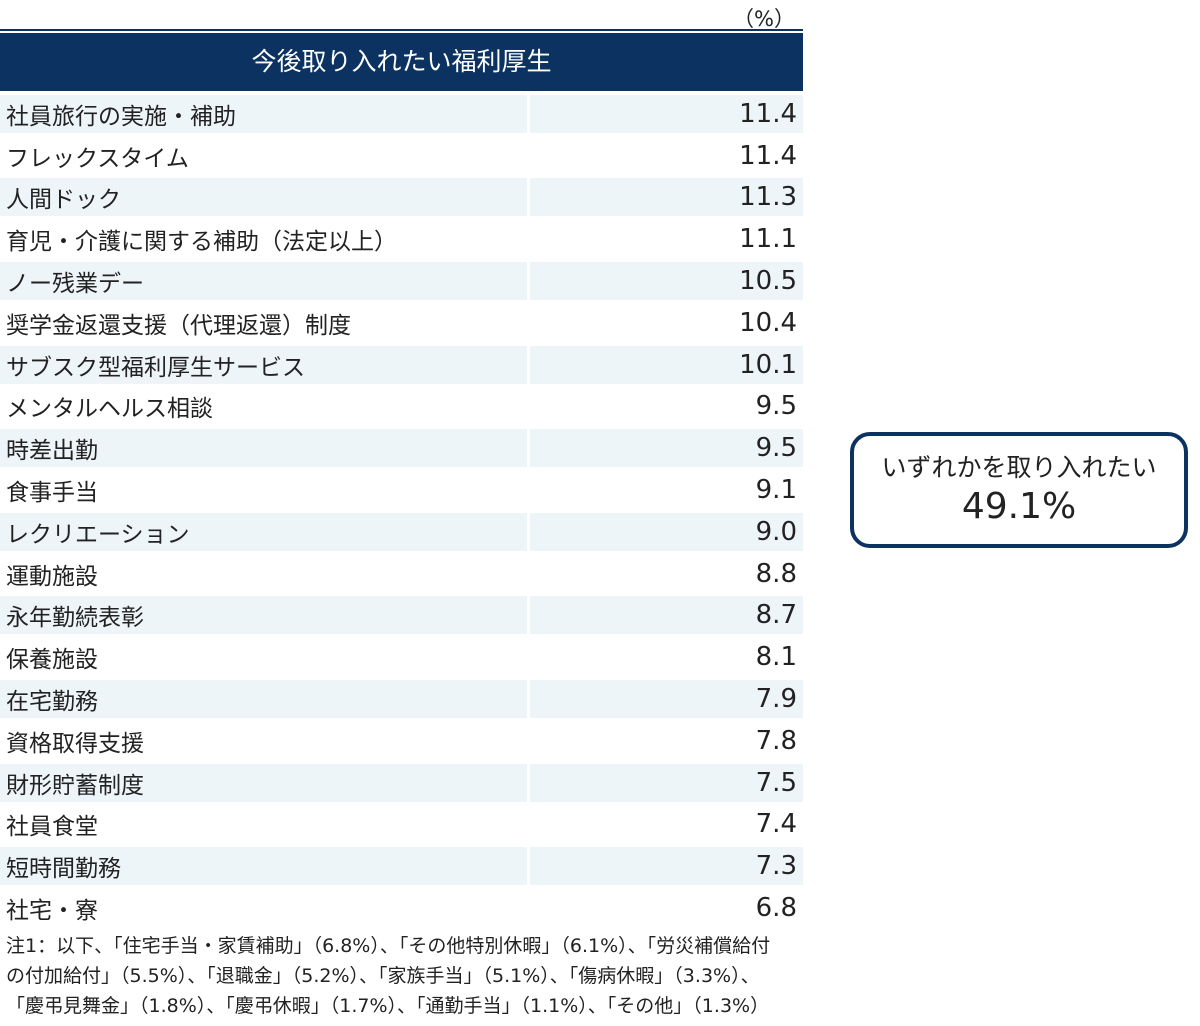 This screenshot has height=1026, width=1200. I want to click on row-label: 運動施設, so click(52, 576).